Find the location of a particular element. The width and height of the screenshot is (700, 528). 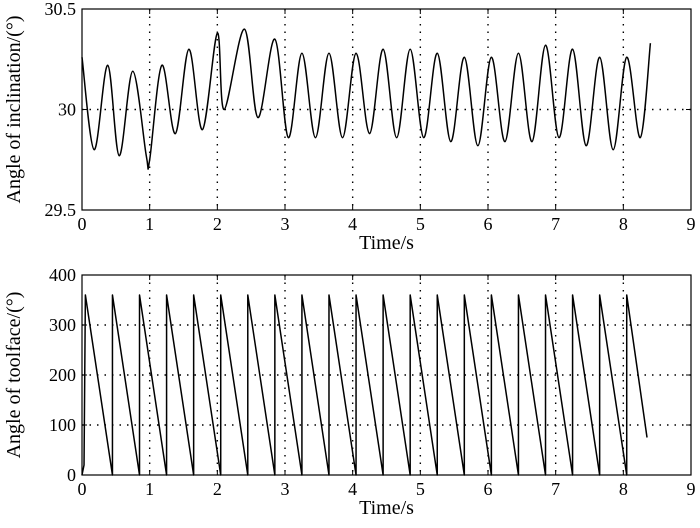

chart-inclination-ytick-label-2: 30.5 is located at coordinates (61, 9).